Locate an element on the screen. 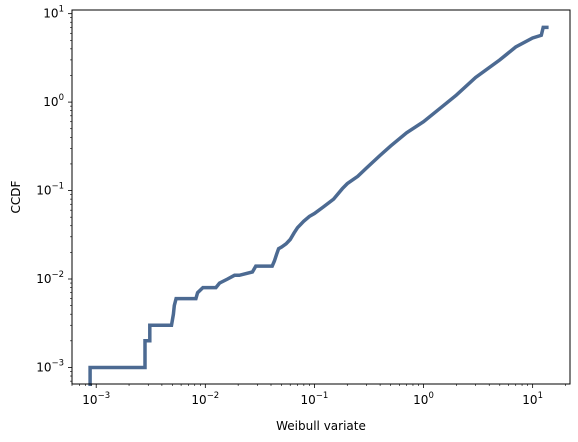  y-axis: 10⁻³ 10⁻² 10⁻¹ 10⁰ 10¹ is located at coordinates (54, 193).